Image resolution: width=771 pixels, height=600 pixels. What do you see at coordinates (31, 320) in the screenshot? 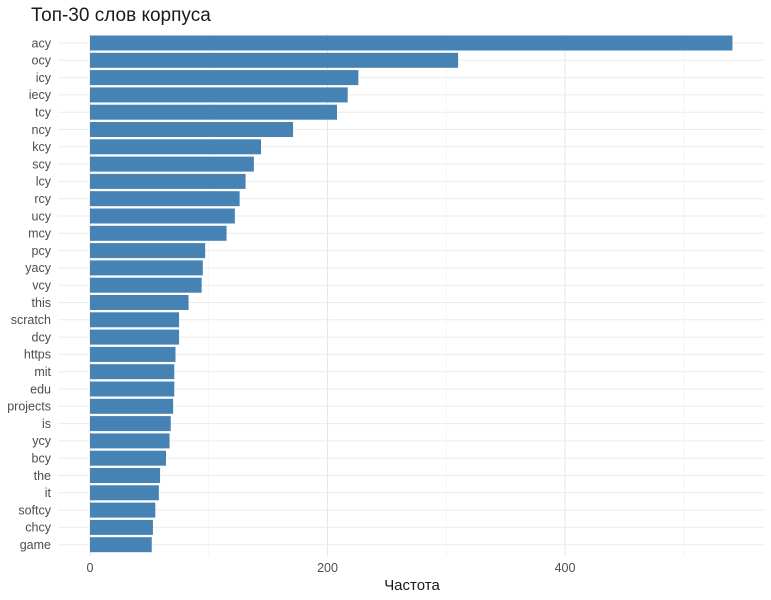
I see `y-tick-label: scratch` at bounding box center [31, 320].